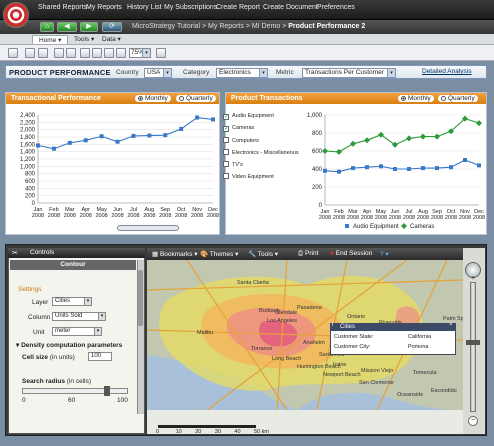  What do you see at coordinates (30, 189) in the screenshot?
I see `y-tick-label: 400` at bounding box center [30, 189].